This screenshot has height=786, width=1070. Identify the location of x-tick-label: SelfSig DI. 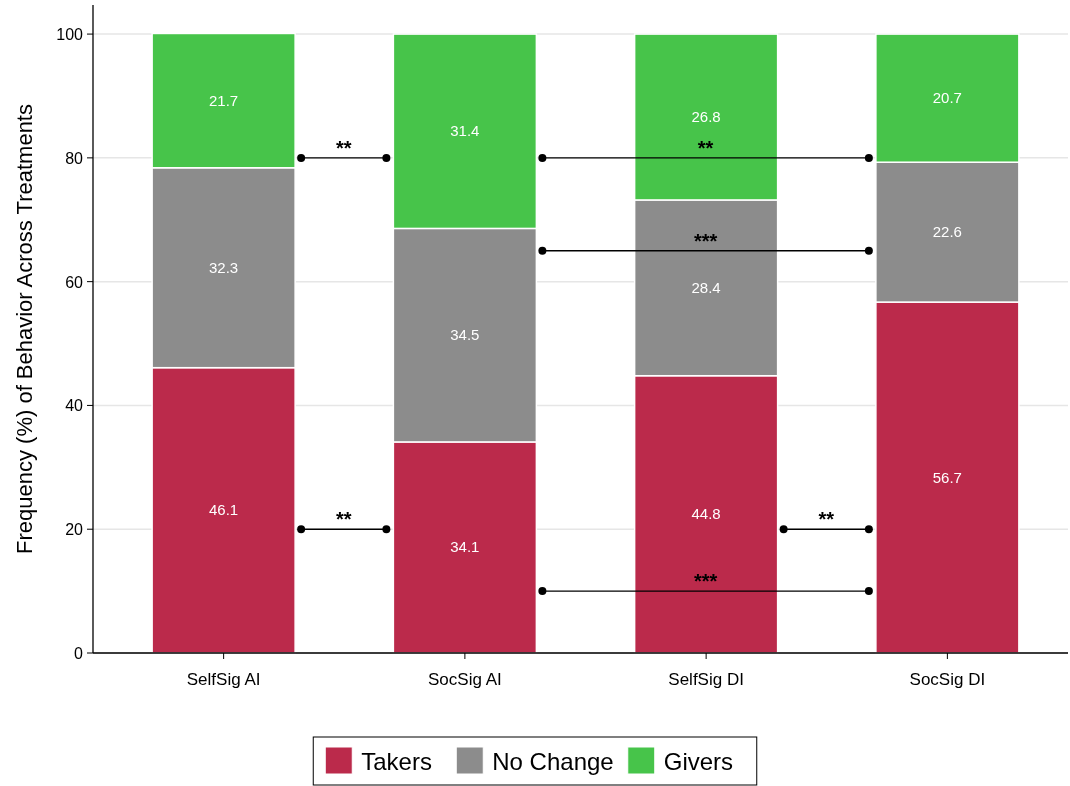
(706, 679).